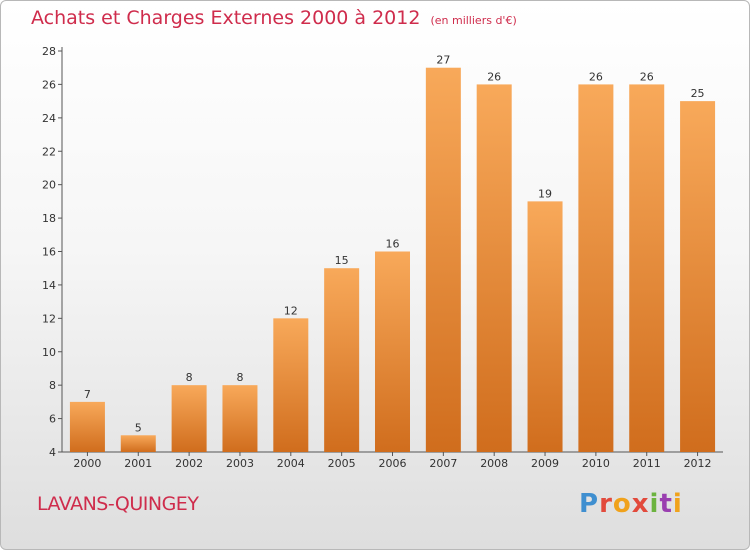 The width and height of the screenshot is (750, 550). What do you see at coordinates (138, 427) in the screenshot?
I see `bar-value-label: 5` at bounding box center [138, 427].